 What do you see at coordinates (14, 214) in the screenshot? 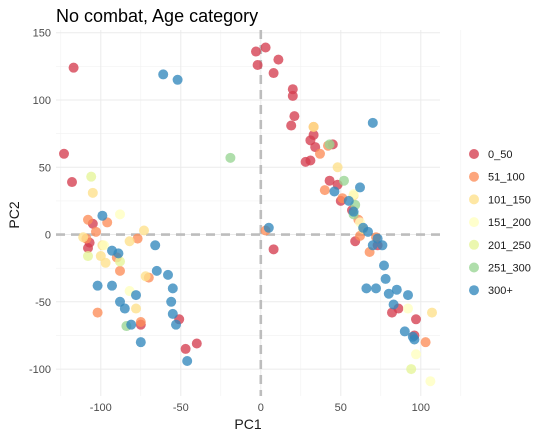
I see `y-axis-title: PC2` at bounding box center [14, 214].